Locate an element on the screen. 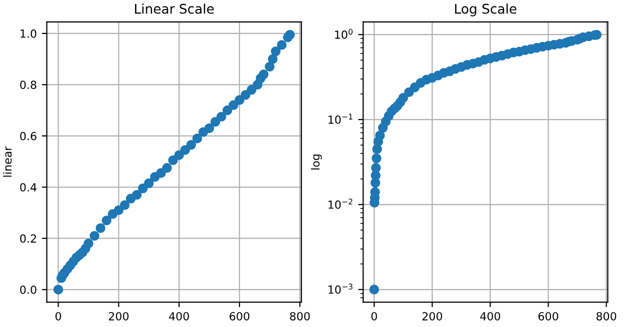  y-tick-label: 10$^{−1}$ is located at coordinates (340, 119).